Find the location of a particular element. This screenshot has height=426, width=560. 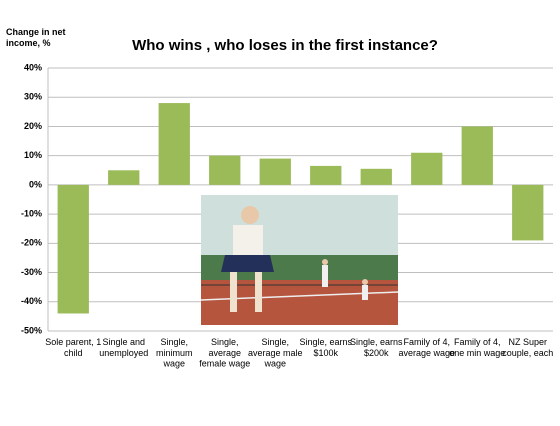

y-tick-label: 40% is located at coordinates (33, 67).